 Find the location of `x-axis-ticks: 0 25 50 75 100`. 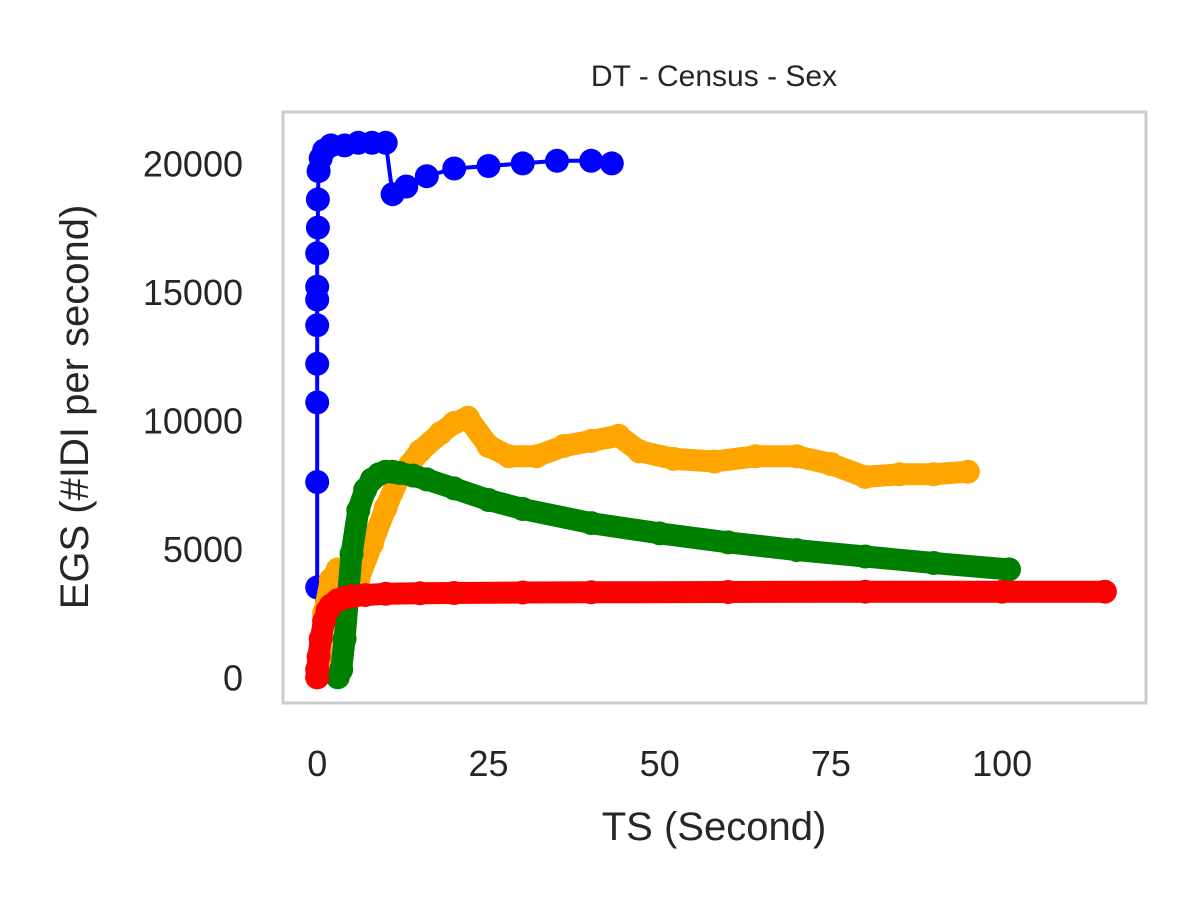

x-axis-ticks: 0 25 50 75 100 is located at coordinates (669, 763).